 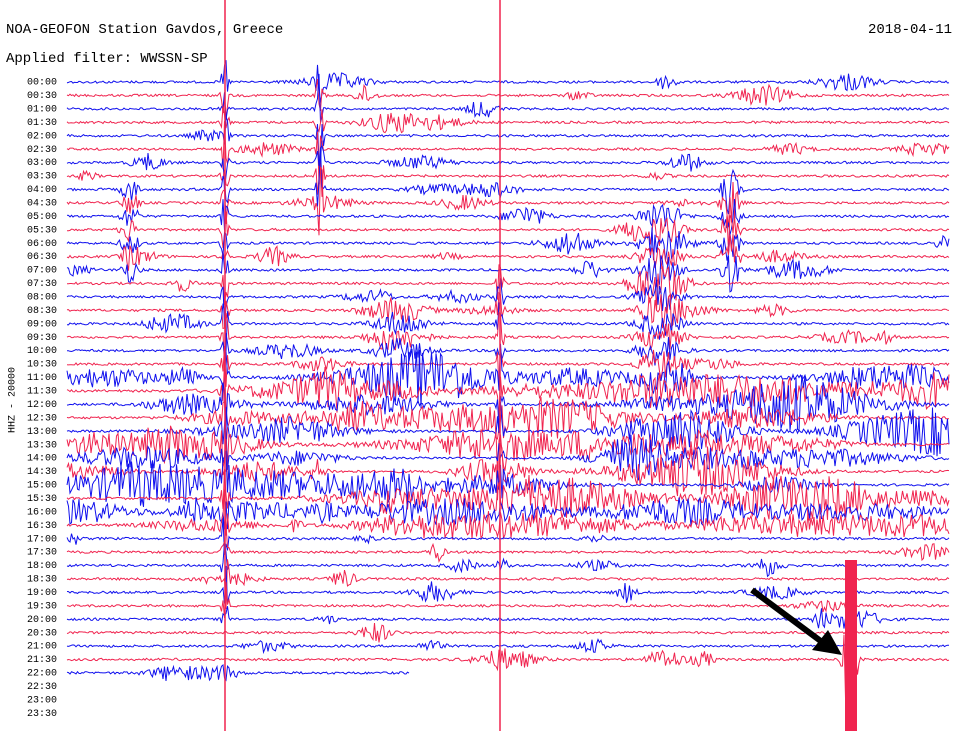 I want to click on row-label: 00:00, so click(x=42, y=83).